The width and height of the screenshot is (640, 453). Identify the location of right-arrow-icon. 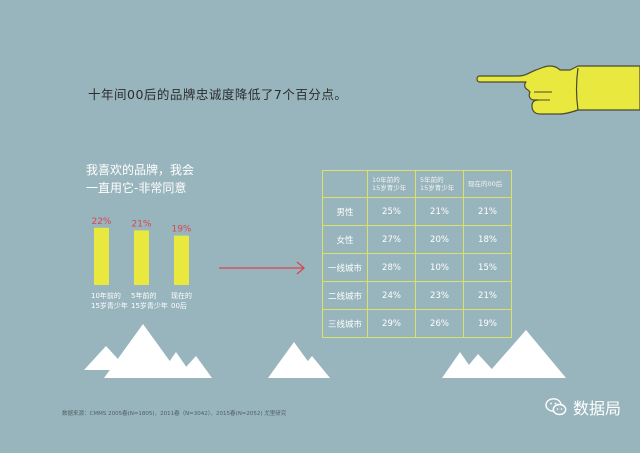
(262, 268).